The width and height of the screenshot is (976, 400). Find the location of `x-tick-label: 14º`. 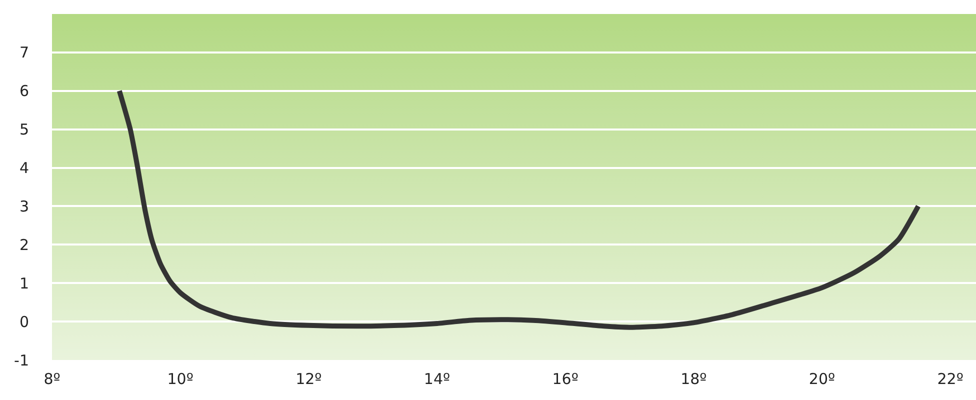

x-tick-label: 14º is located at coordinates (437, 379).